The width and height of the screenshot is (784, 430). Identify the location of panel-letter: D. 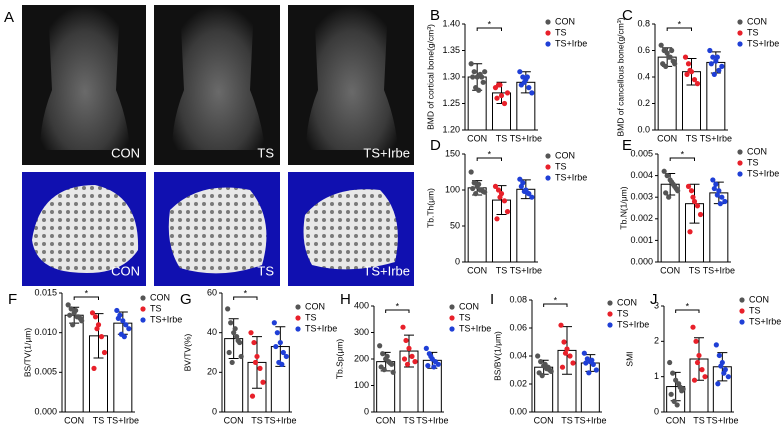
(435, 145).